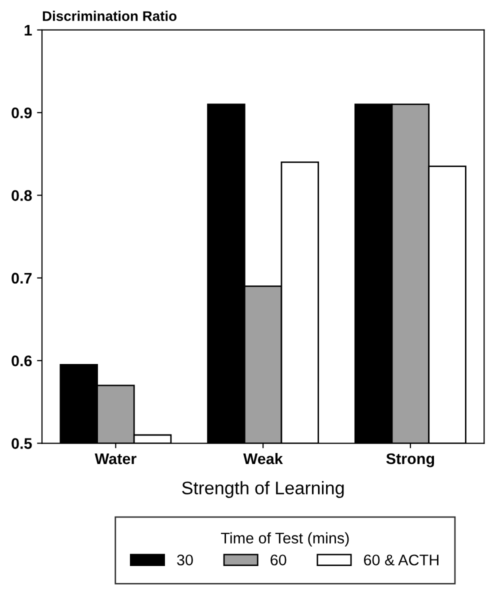  Describe the element at coordinates (22, 360) in the screenshot. I see `y-tick-label: 0.6` at that location.